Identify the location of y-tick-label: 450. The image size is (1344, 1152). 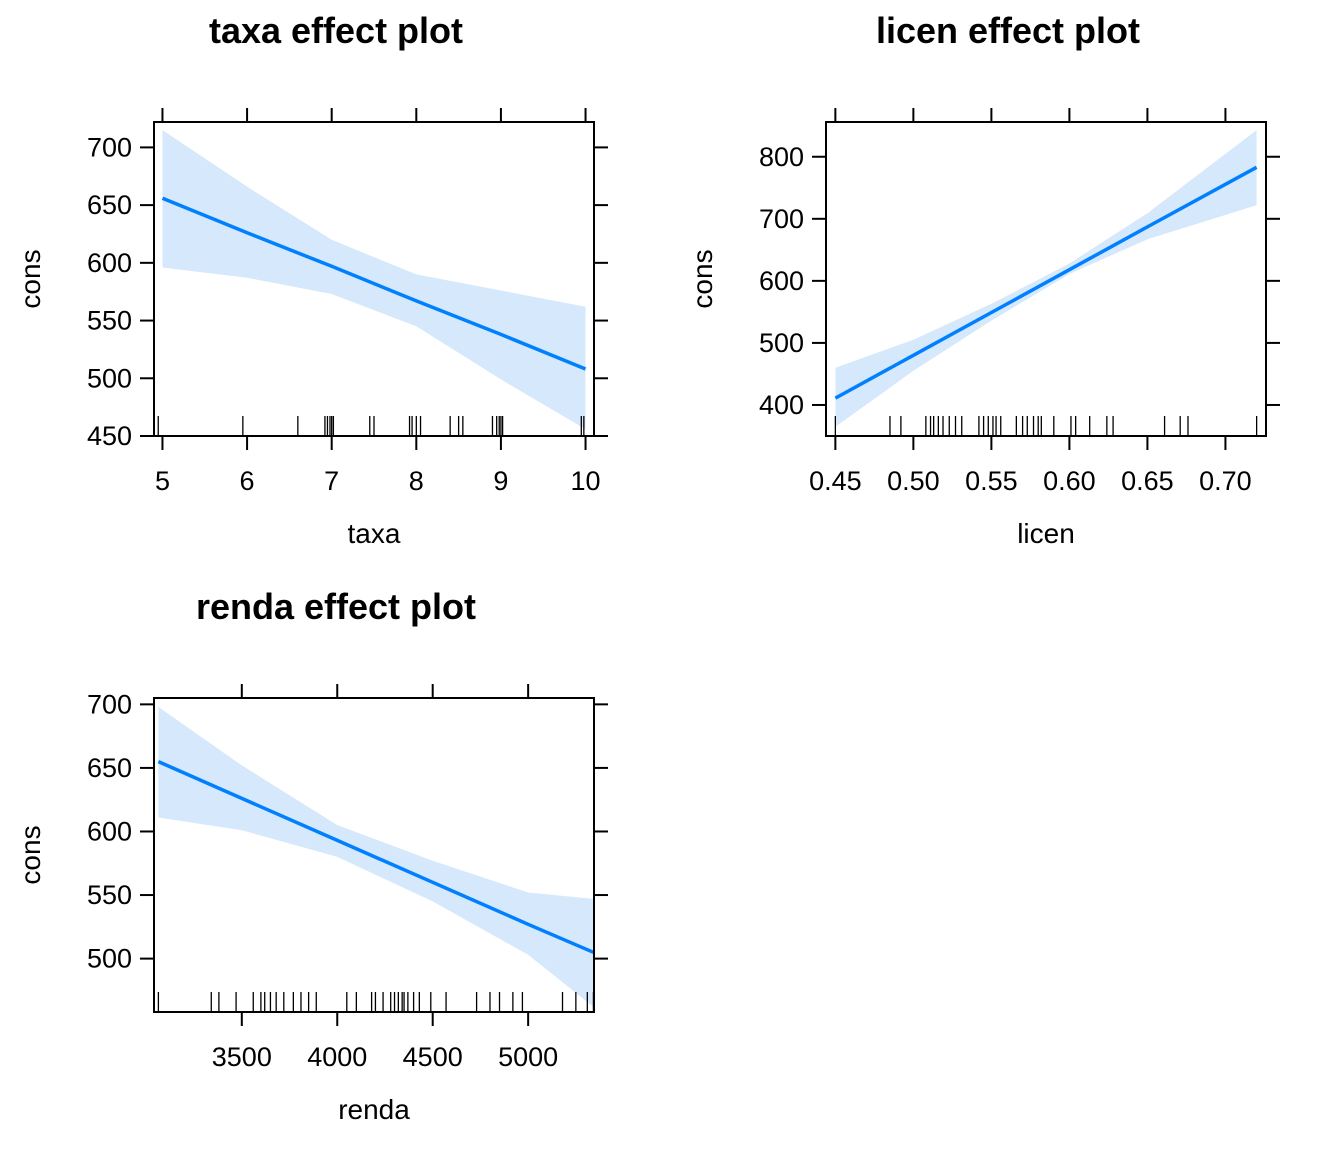
(109, 436).